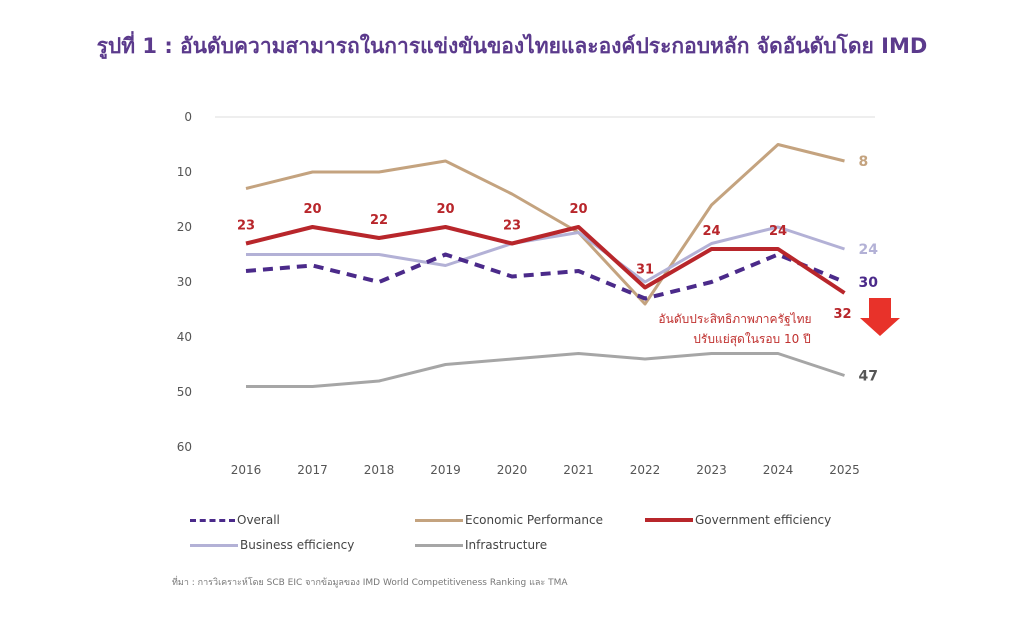  Describe the element at coordinates (534, 520) in the screenshot. I see `legend-label: Economic Performance` at that location.